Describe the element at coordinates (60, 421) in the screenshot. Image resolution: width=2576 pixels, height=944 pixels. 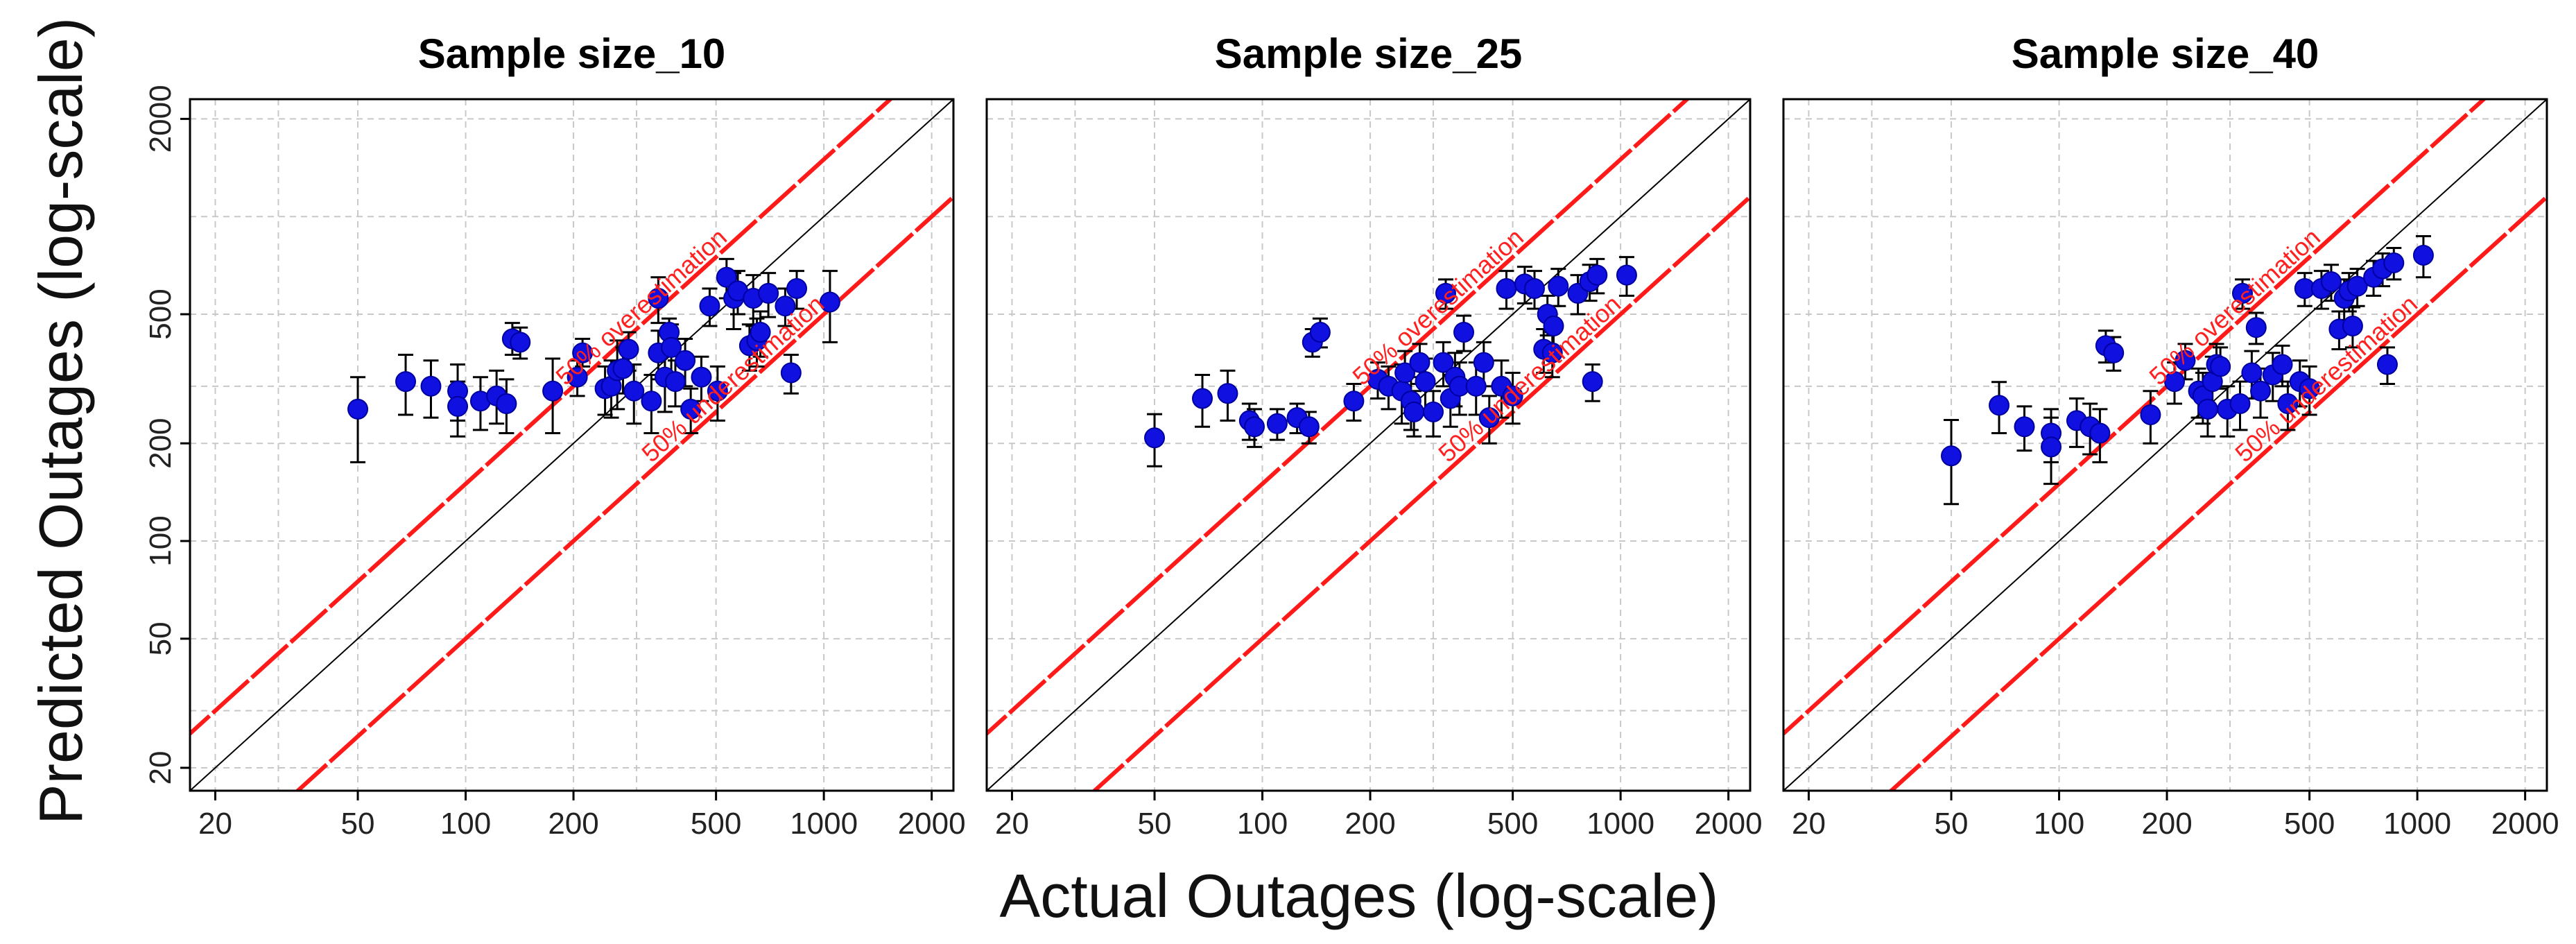
I see `y-axis-label: Predicted Outages (log-scale)` at that location.